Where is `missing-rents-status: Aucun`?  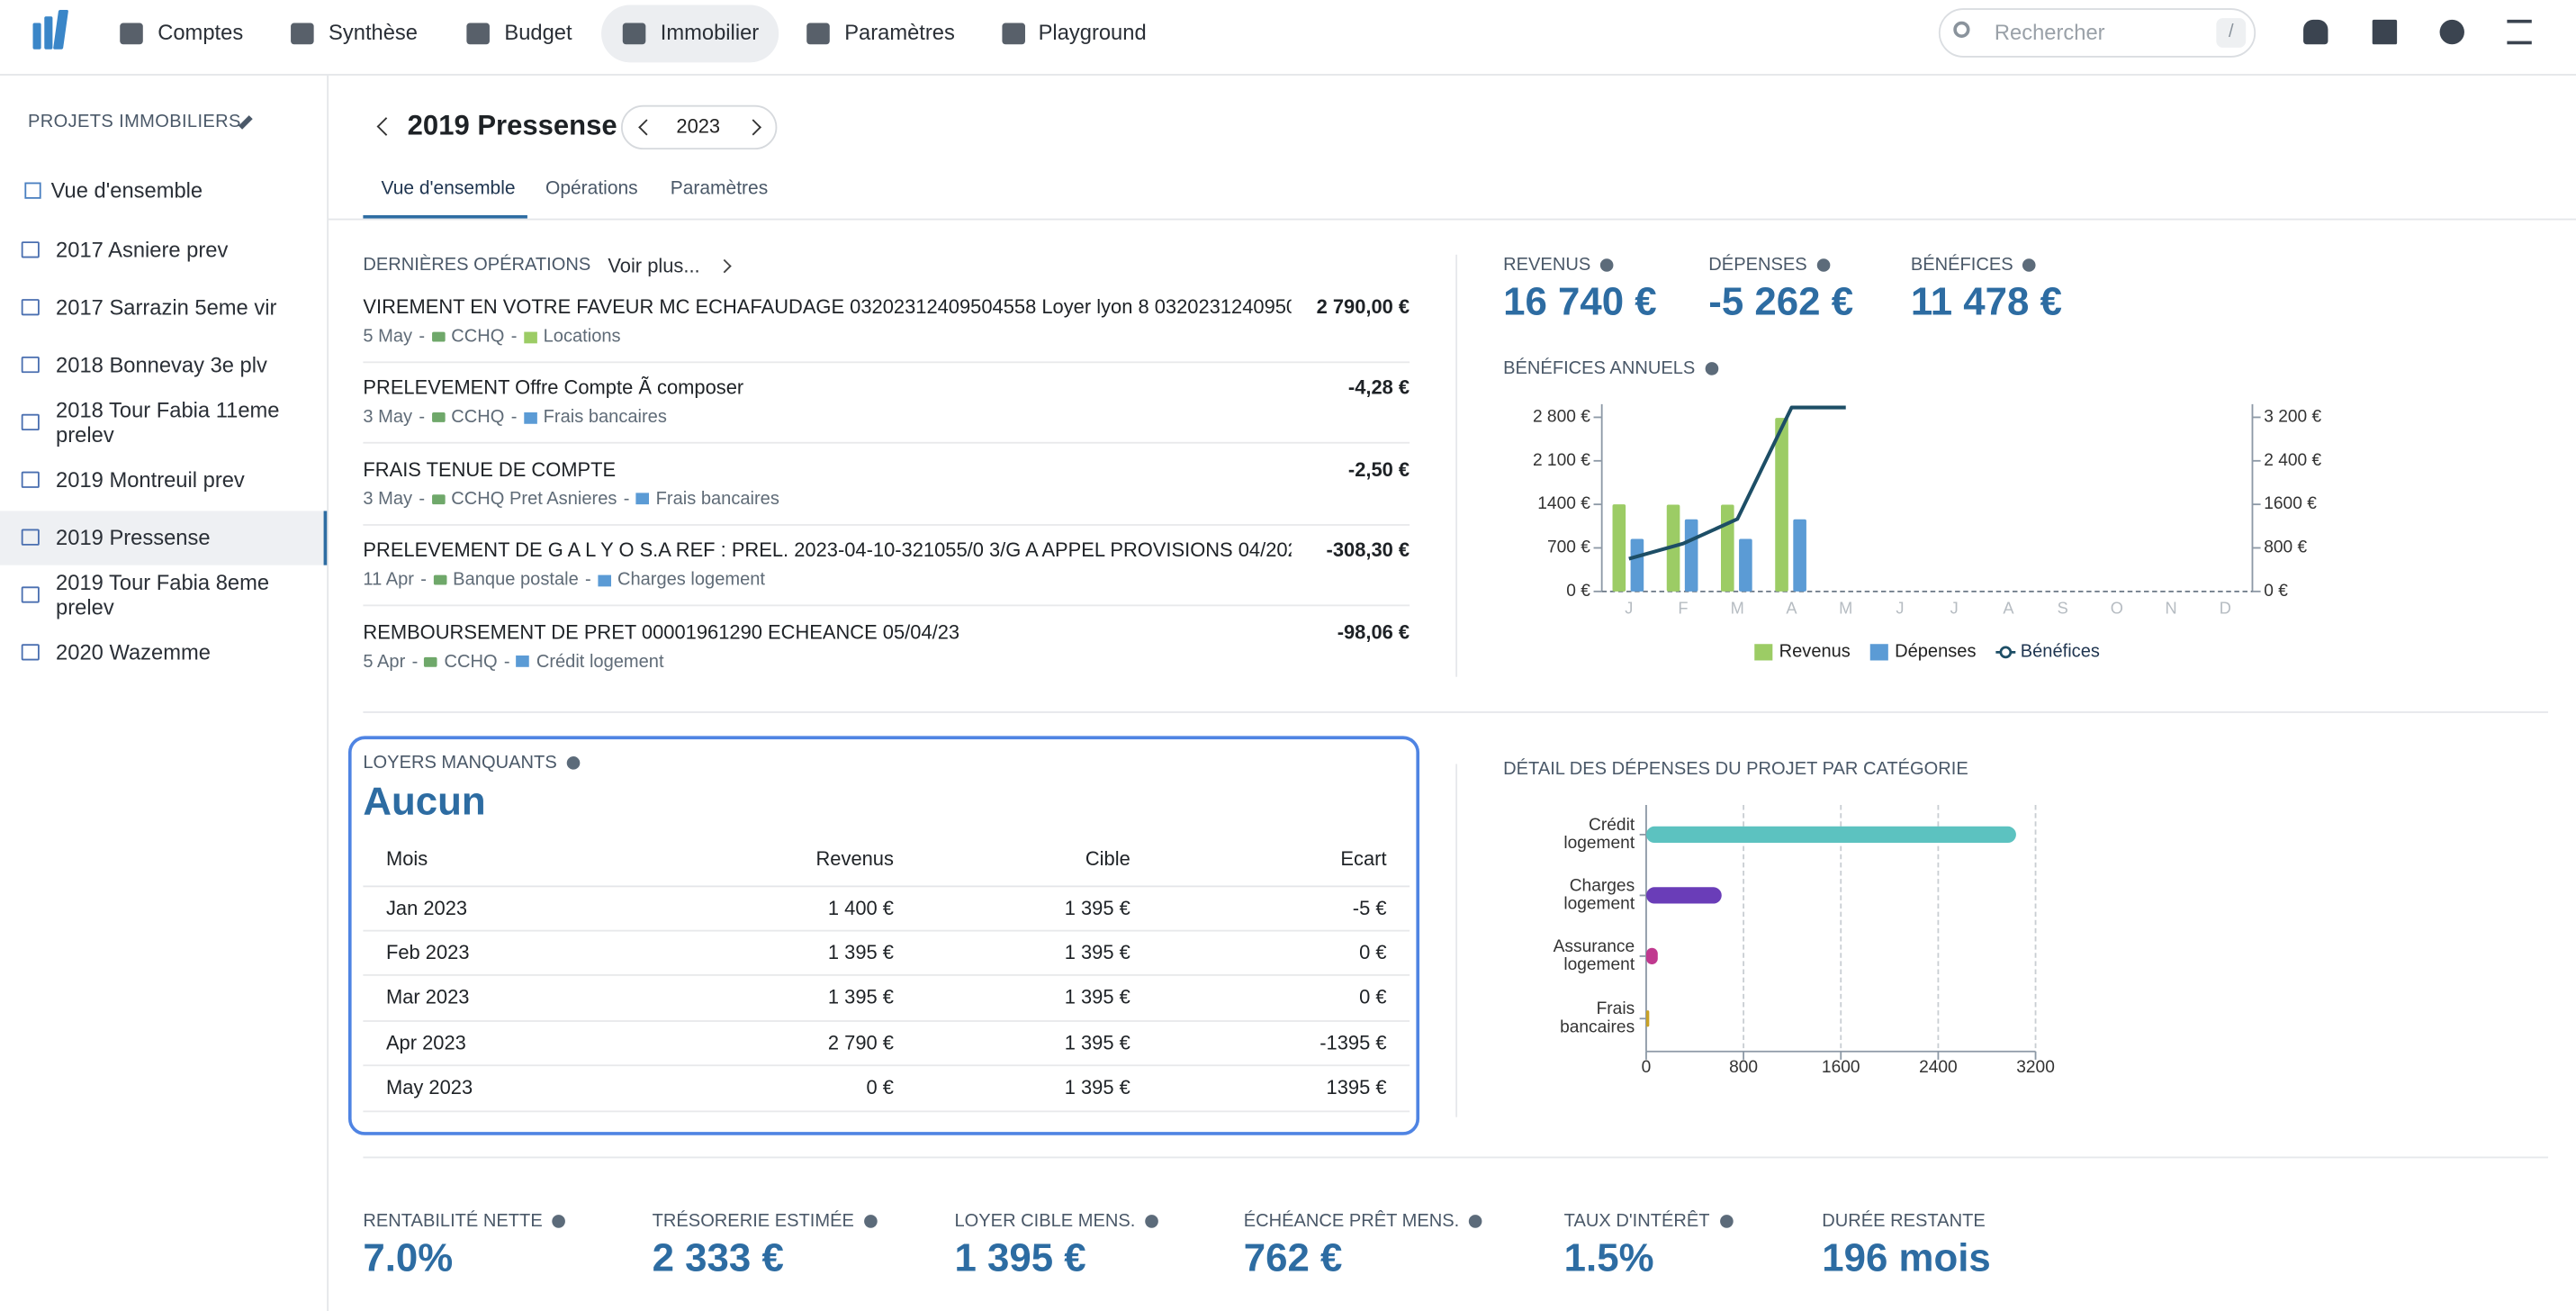
missing-rents-status: Aucun is located at coordinates (424, 802).